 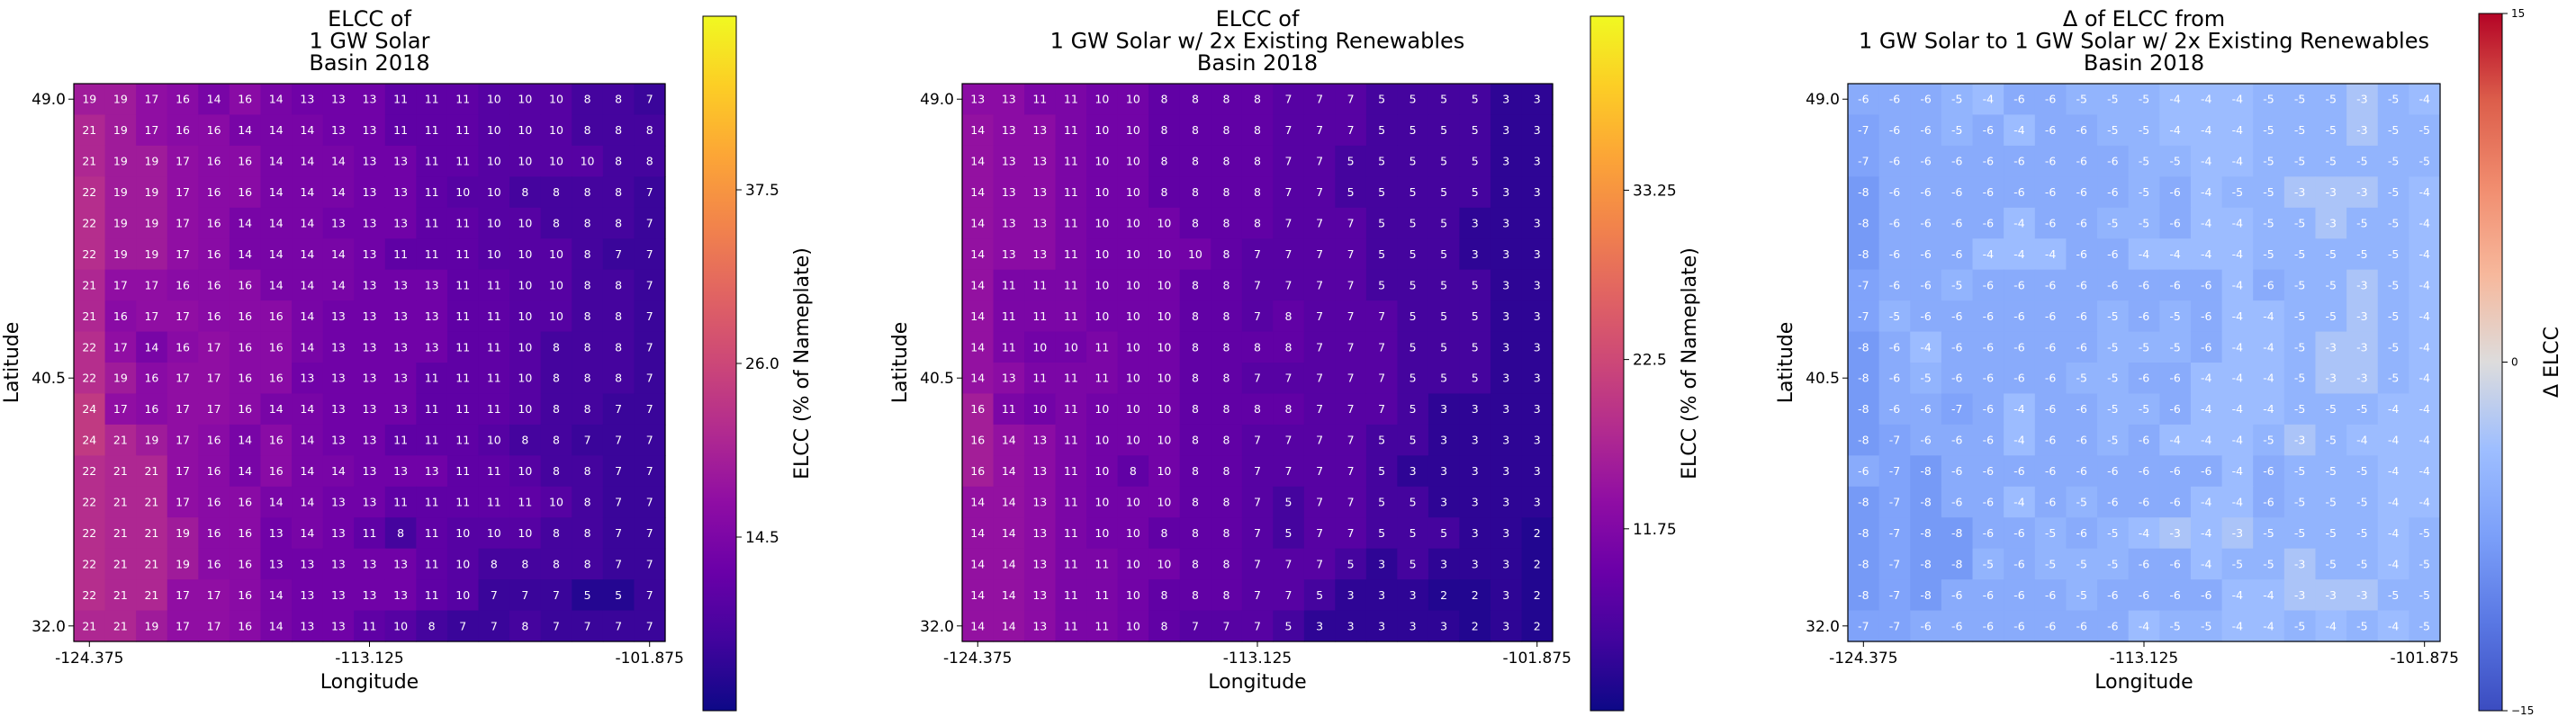 I want to click on x-tick-label: -113.125, so click(x=369, y=659).